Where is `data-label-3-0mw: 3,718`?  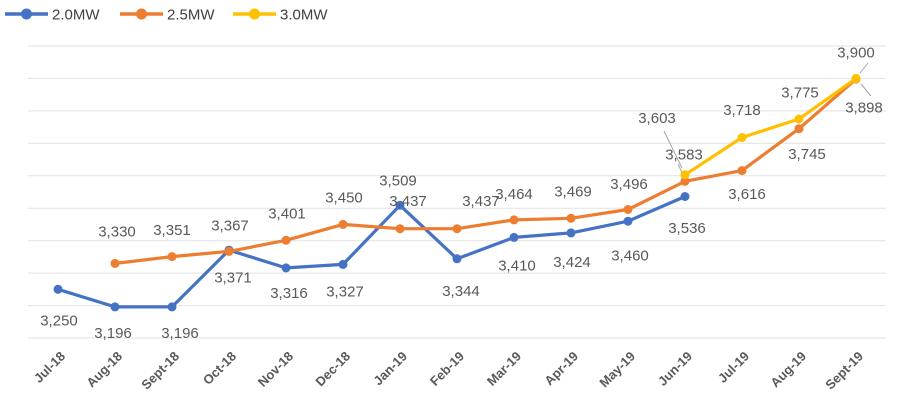 data-label-3-0mw: 3,718 is located at coordinates (742, 110).